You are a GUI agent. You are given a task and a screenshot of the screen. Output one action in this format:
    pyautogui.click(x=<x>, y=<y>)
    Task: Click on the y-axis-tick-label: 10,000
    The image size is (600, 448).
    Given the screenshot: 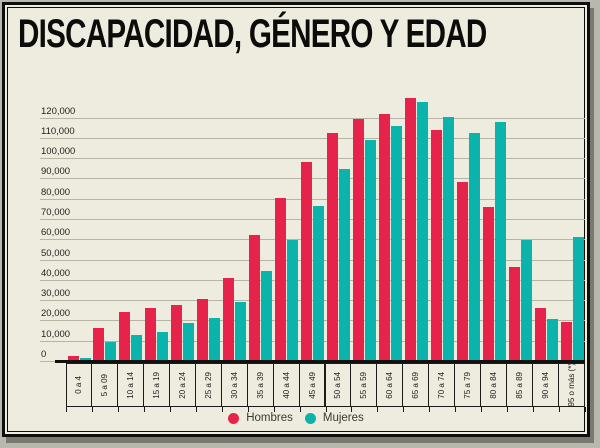 What is the action you would take?
    pyautogui.click(x=56, y=334)
    